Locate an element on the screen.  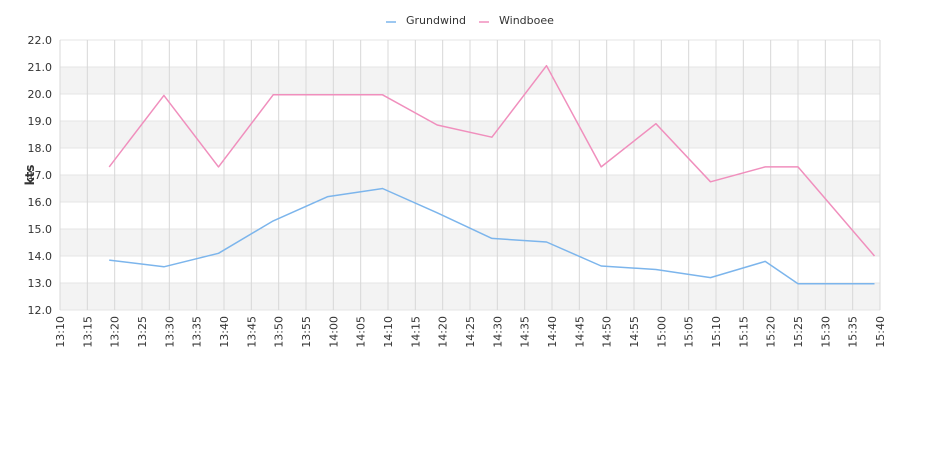
x-tick-label: 15:35 is located at coordinates (853, 332).